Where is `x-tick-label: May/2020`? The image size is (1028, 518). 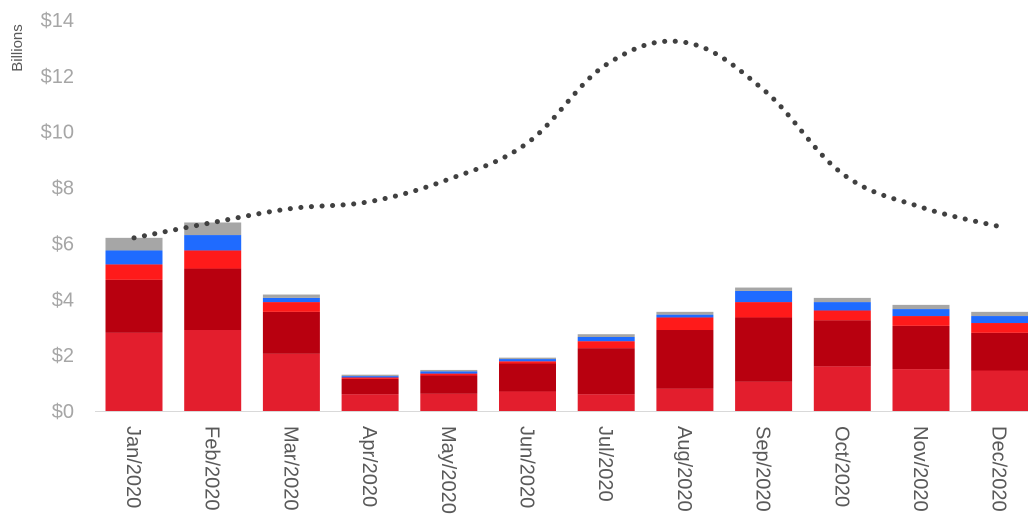
x-tick-label: May/2020 is located at coordinates (448, 470).